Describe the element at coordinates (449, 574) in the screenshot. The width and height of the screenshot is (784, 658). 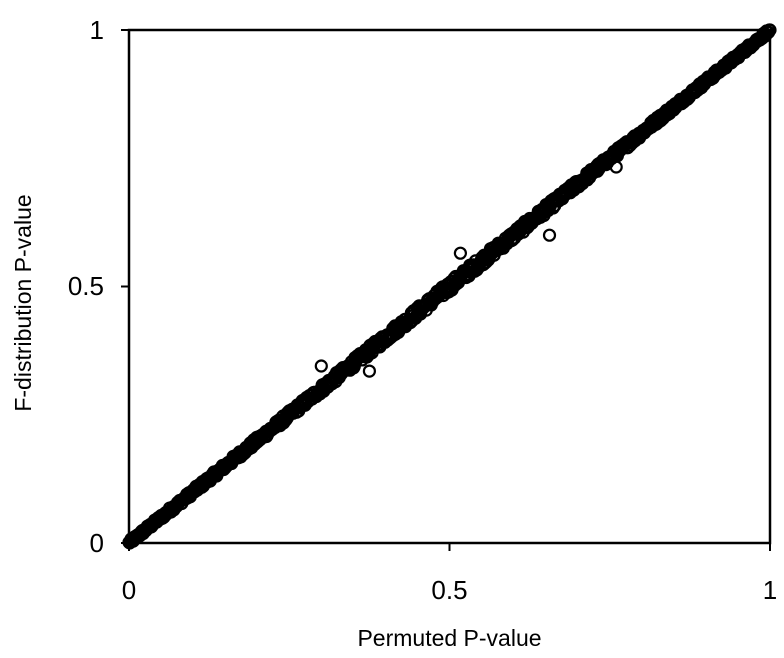
I see `x-axis-ticks: 0 0.5 1` at that location.